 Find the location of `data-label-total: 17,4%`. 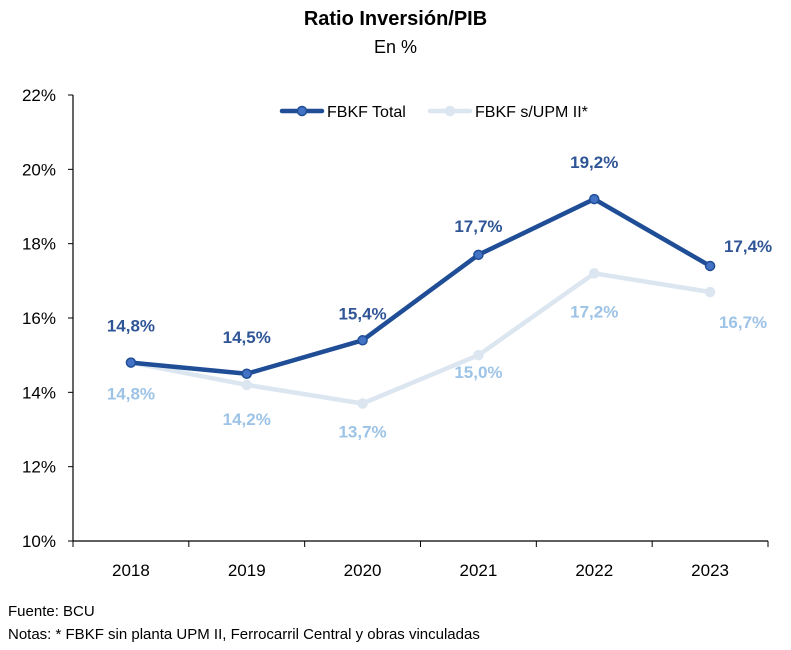

data-label-total: 17,4% is located at coordinates (748, 246).